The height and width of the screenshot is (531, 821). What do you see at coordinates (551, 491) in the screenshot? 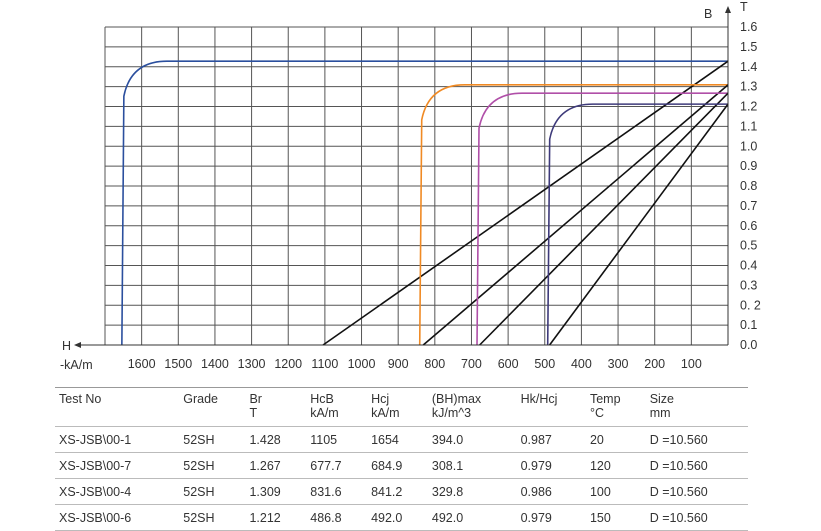
I see `table-cell: 0.986` at bounding box center [551, 491].